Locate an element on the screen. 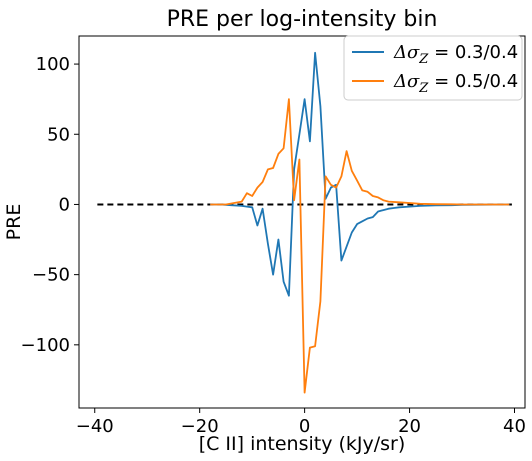 The image size is (532, 461). y-tick-label: −50 is located at coordinates (51, 275).